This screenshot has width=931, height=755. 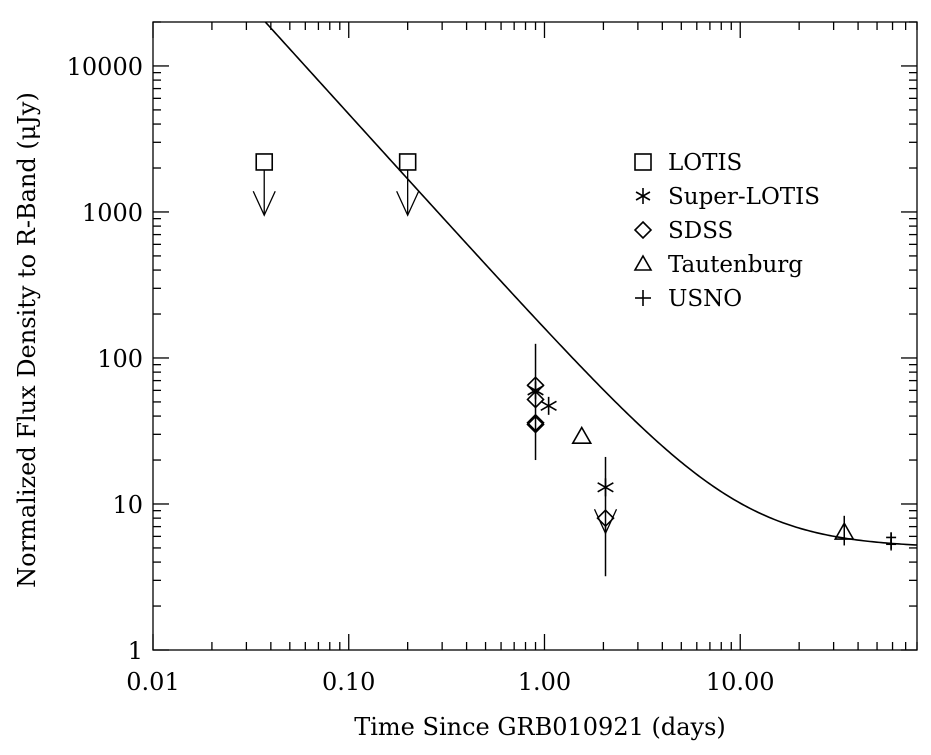 I want to click on y-tick-label: 1000, so click(x=112, y=213).